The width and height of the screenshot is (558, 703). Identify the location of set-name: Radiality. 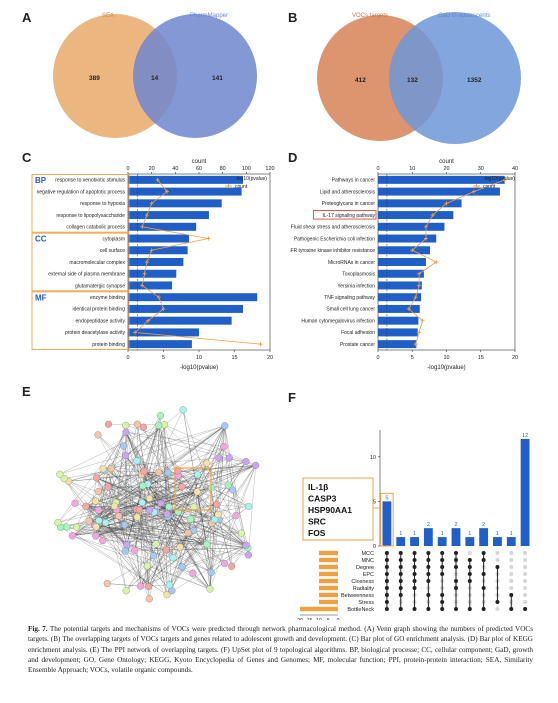
(363, 589).